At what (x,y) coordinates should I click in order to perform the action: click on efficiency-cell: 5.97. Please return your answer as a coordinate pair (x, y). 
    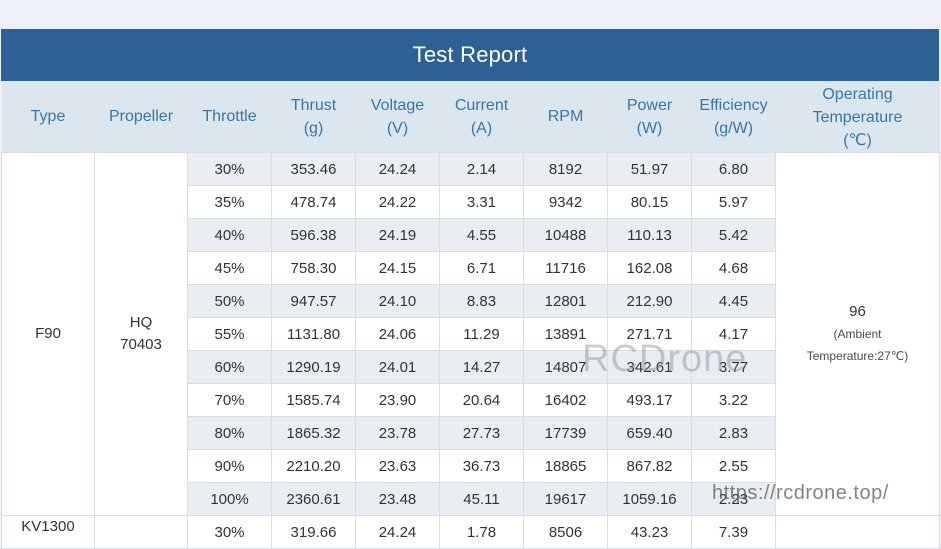
    Looking at the image, I should click on (733, 202).